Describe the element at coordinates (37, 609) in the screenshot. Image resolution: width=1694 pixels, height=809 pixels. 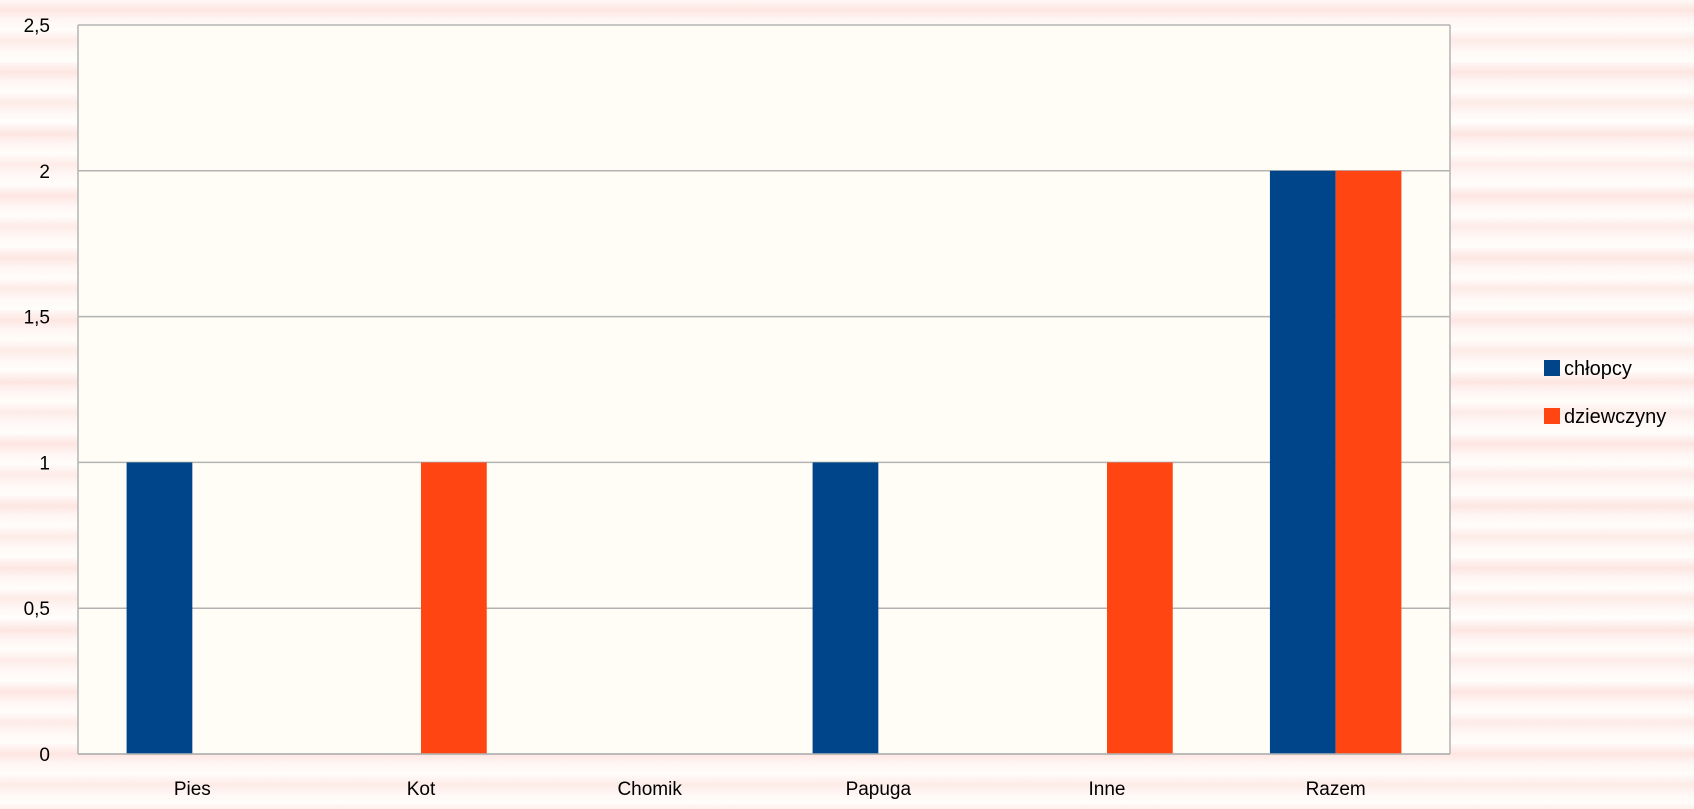
I see `y-tick-label: 0,5` at that location.